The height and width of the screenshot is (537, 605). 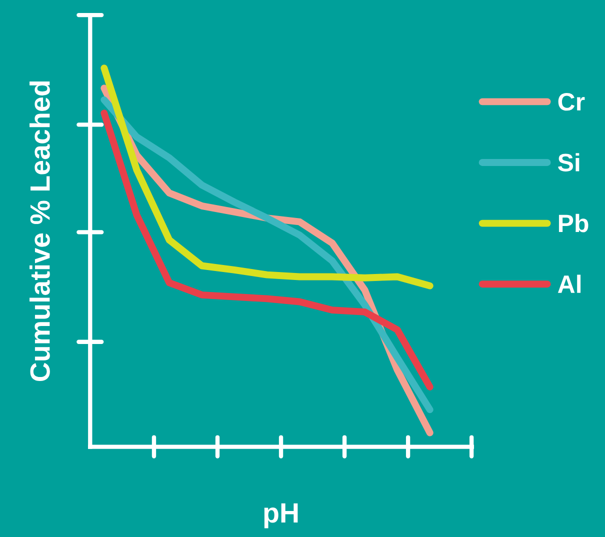 What do you see at coordinates (569, 283) in the screenshot?
I see `legend-label: Al` at bounding box center [569, 283].